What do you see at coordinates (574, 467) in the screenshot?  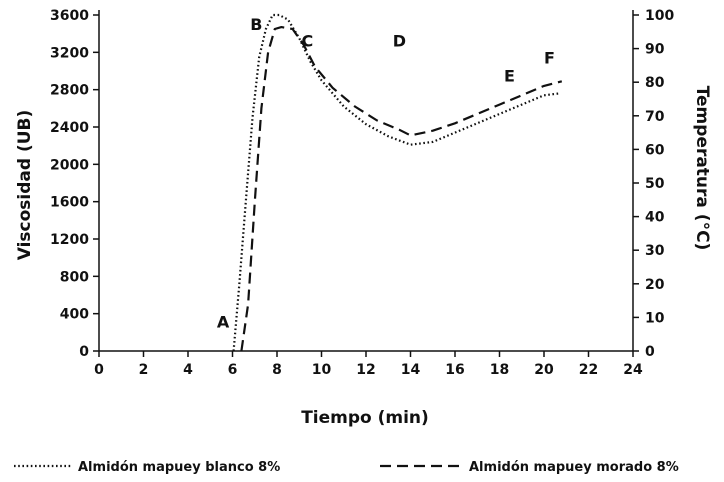 I see `legend-label-morado: Almidón mapuey morado 8%` at bounding box center [574, 467].